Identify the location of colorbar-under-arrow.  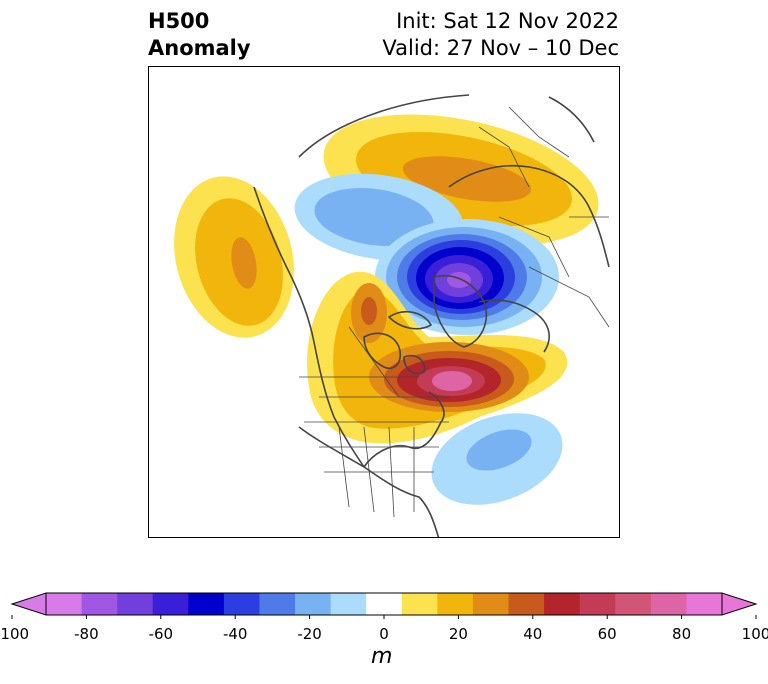
(28, 604).